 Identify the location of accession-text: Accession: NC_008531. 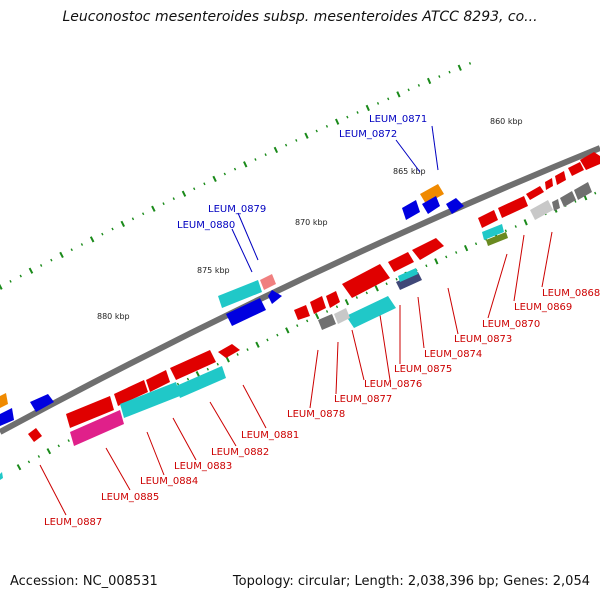
(84, 581).